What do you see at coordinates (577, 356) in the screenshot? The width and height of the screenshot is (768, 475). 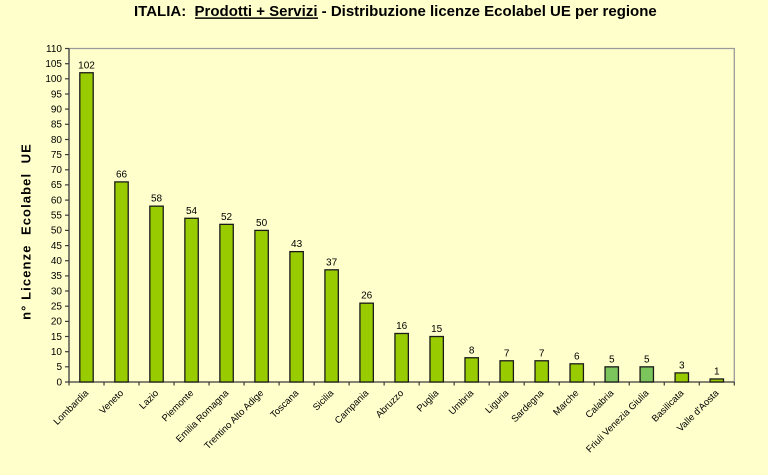 I see `svg-text: 6` at bounding box center [577, 356].